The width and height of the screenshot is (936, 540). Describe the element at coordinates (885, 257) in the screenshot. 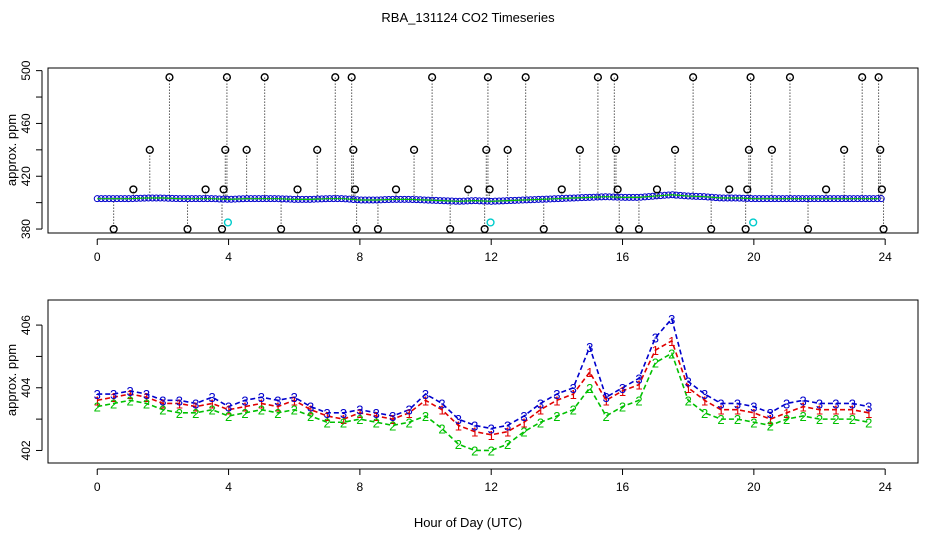

I see `top-x-tick-label: 24` at that location.